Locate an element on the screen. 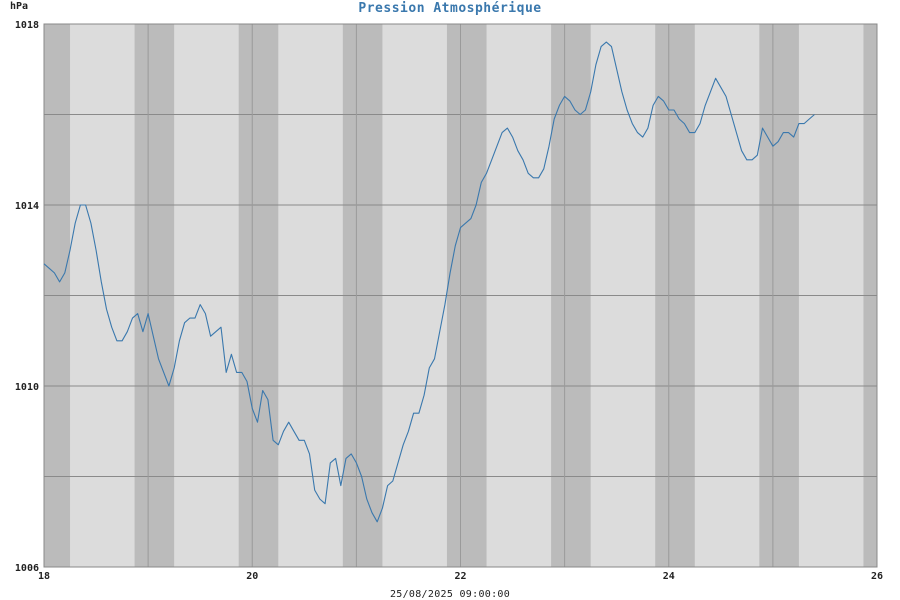  x-tick-label: 18 is located at coordinates (44, 576).